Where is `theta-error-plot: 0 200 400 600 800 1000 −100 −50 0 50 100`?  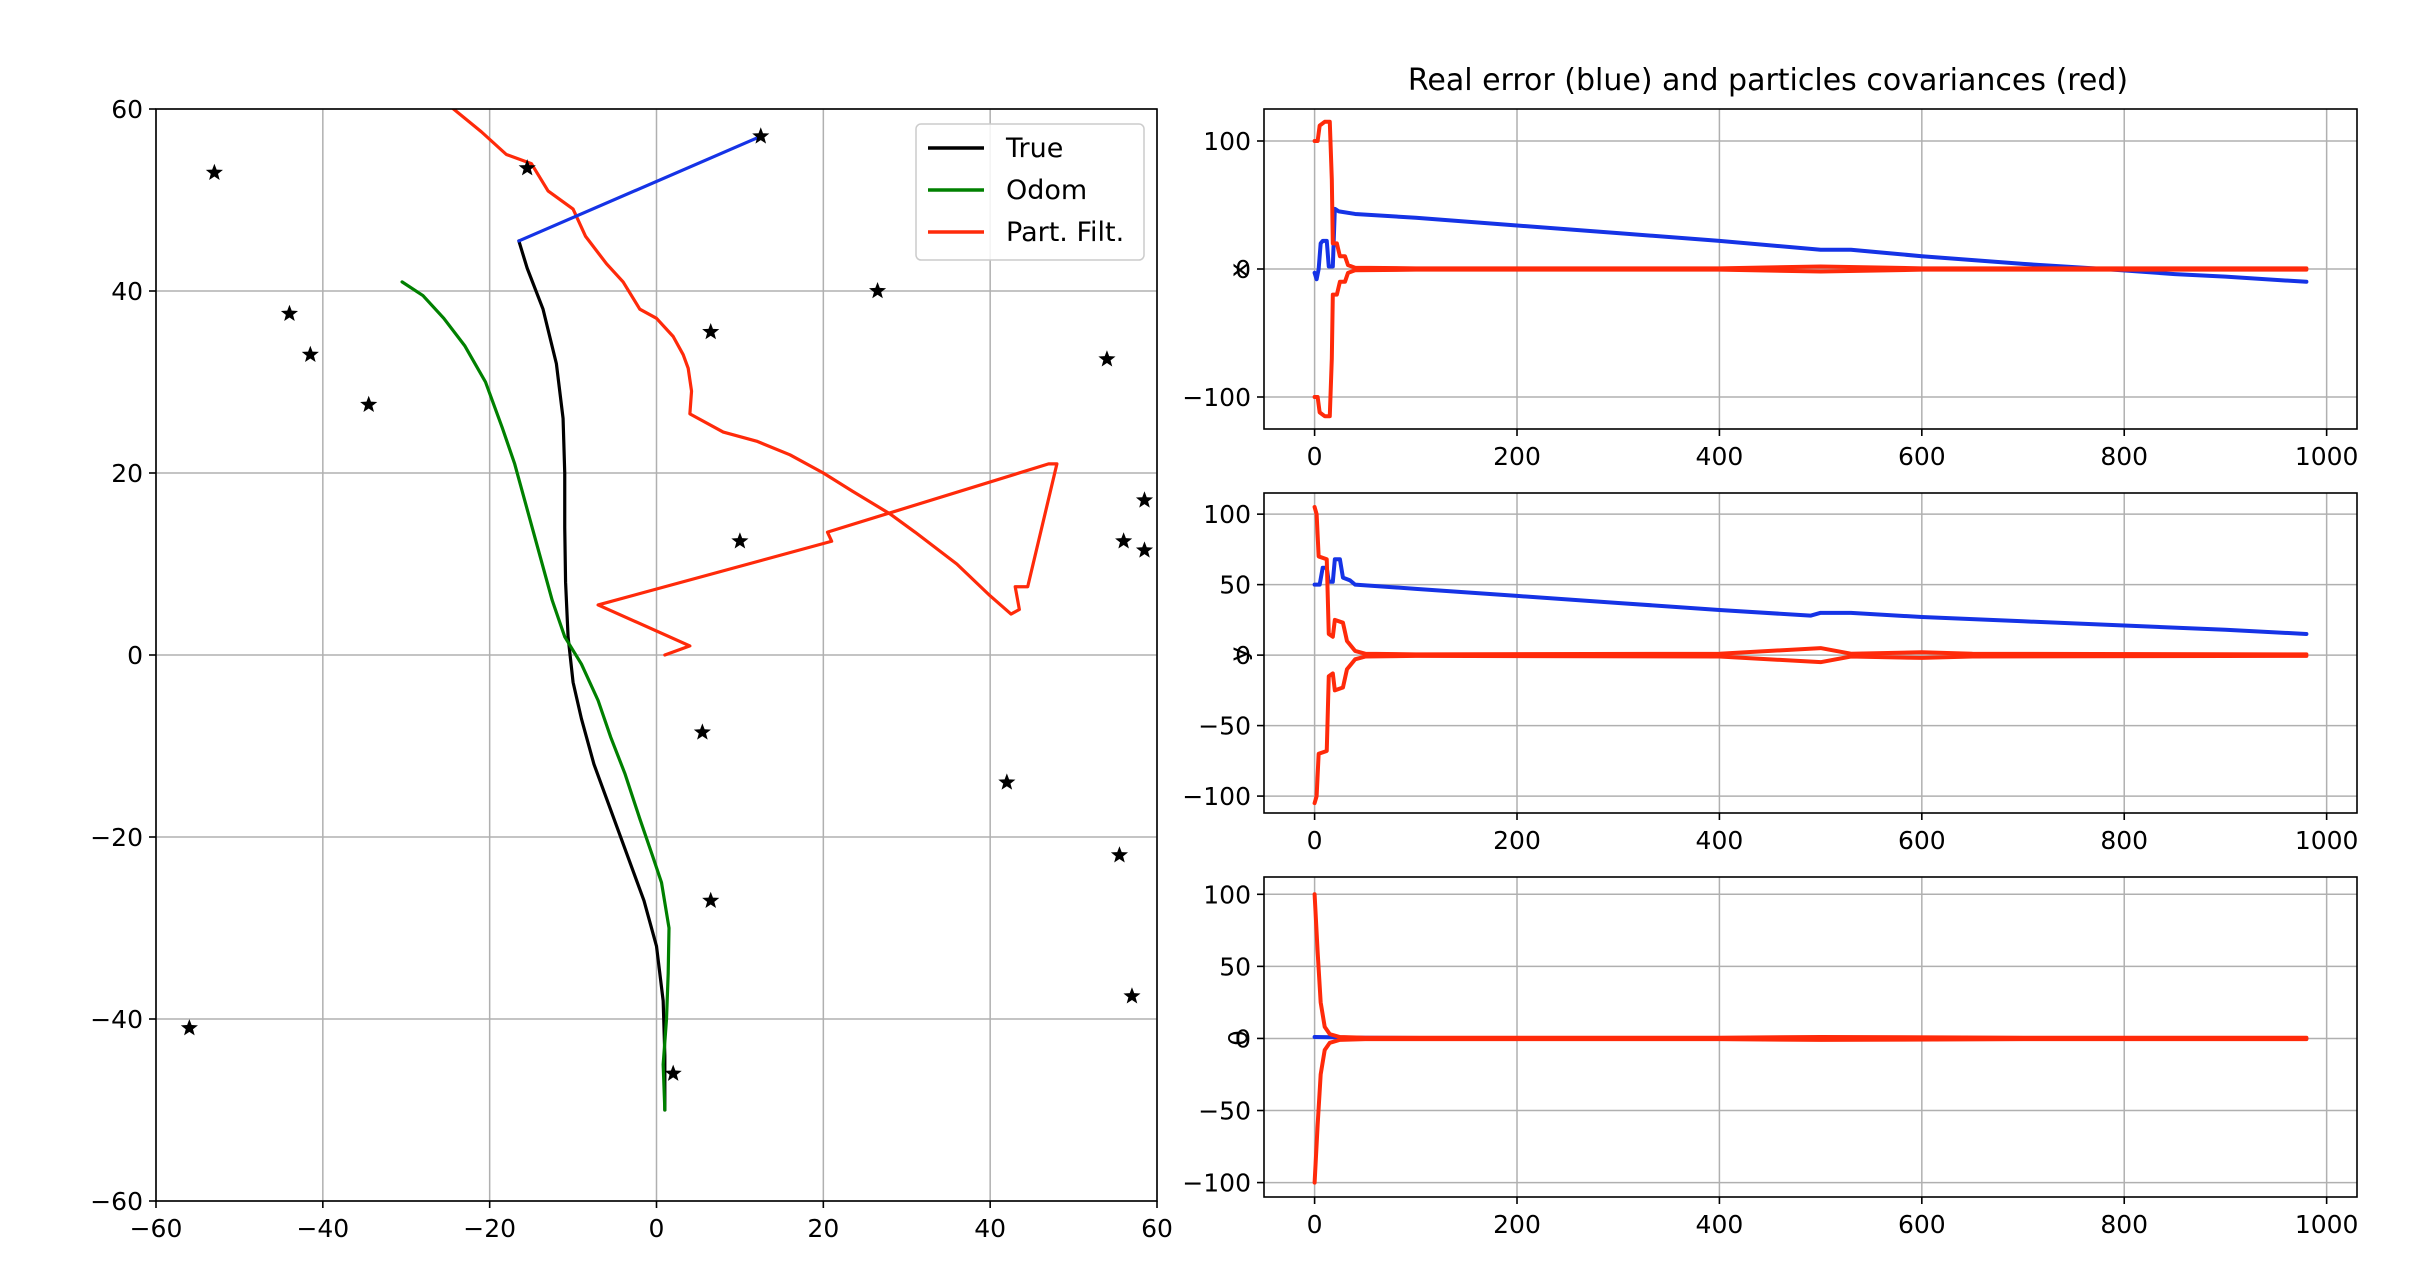
theta-error-plot: 0 200 400 600 800 1000 −100 −50 0 50 100 is located at coordinates (1770, 1057).